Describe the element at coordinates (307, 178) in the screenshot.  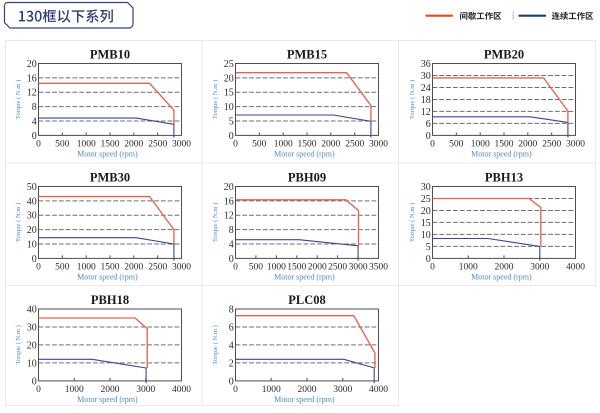
I see `svg-text: PBH09` at that location.